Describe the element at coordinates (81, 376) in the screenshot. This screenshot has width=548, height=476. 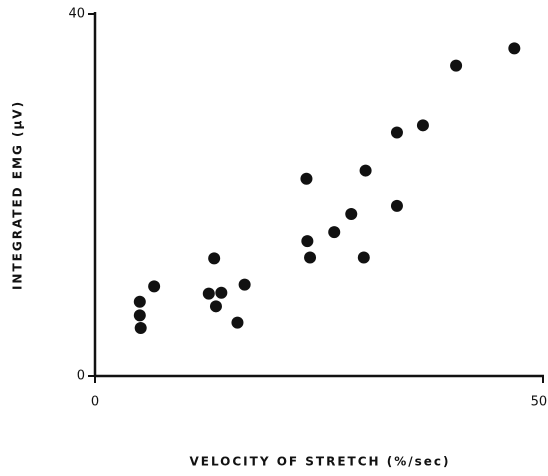
I see `y-tick-label: 0` at that location.